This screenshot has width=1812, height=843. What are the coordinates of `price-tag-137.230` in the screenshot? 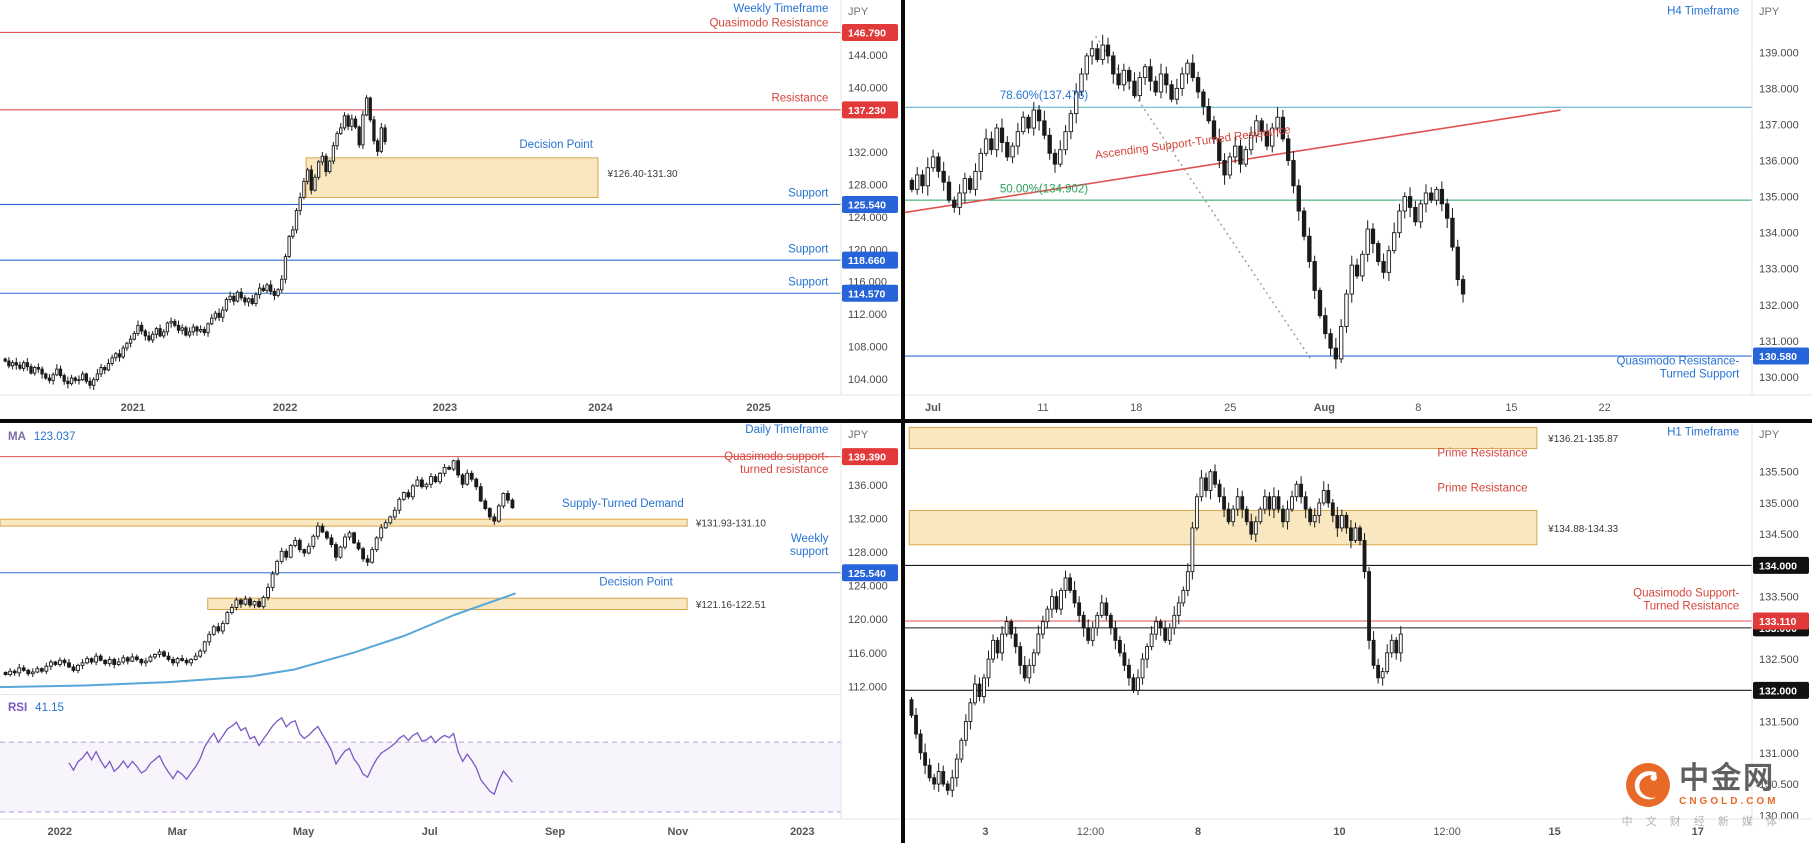 It's located at (870, 110).